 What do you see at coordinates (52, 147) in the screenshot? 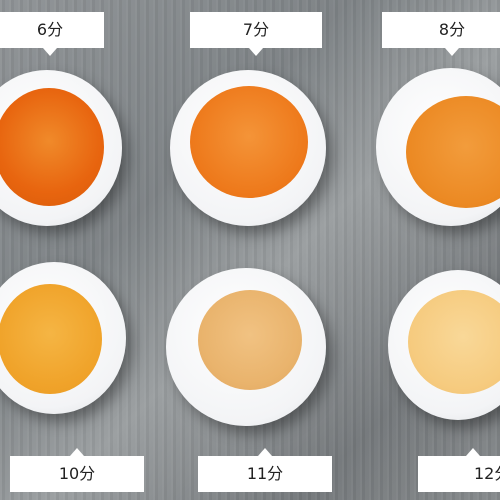
I see `yolk-6min` at bounding box center [52, 147].